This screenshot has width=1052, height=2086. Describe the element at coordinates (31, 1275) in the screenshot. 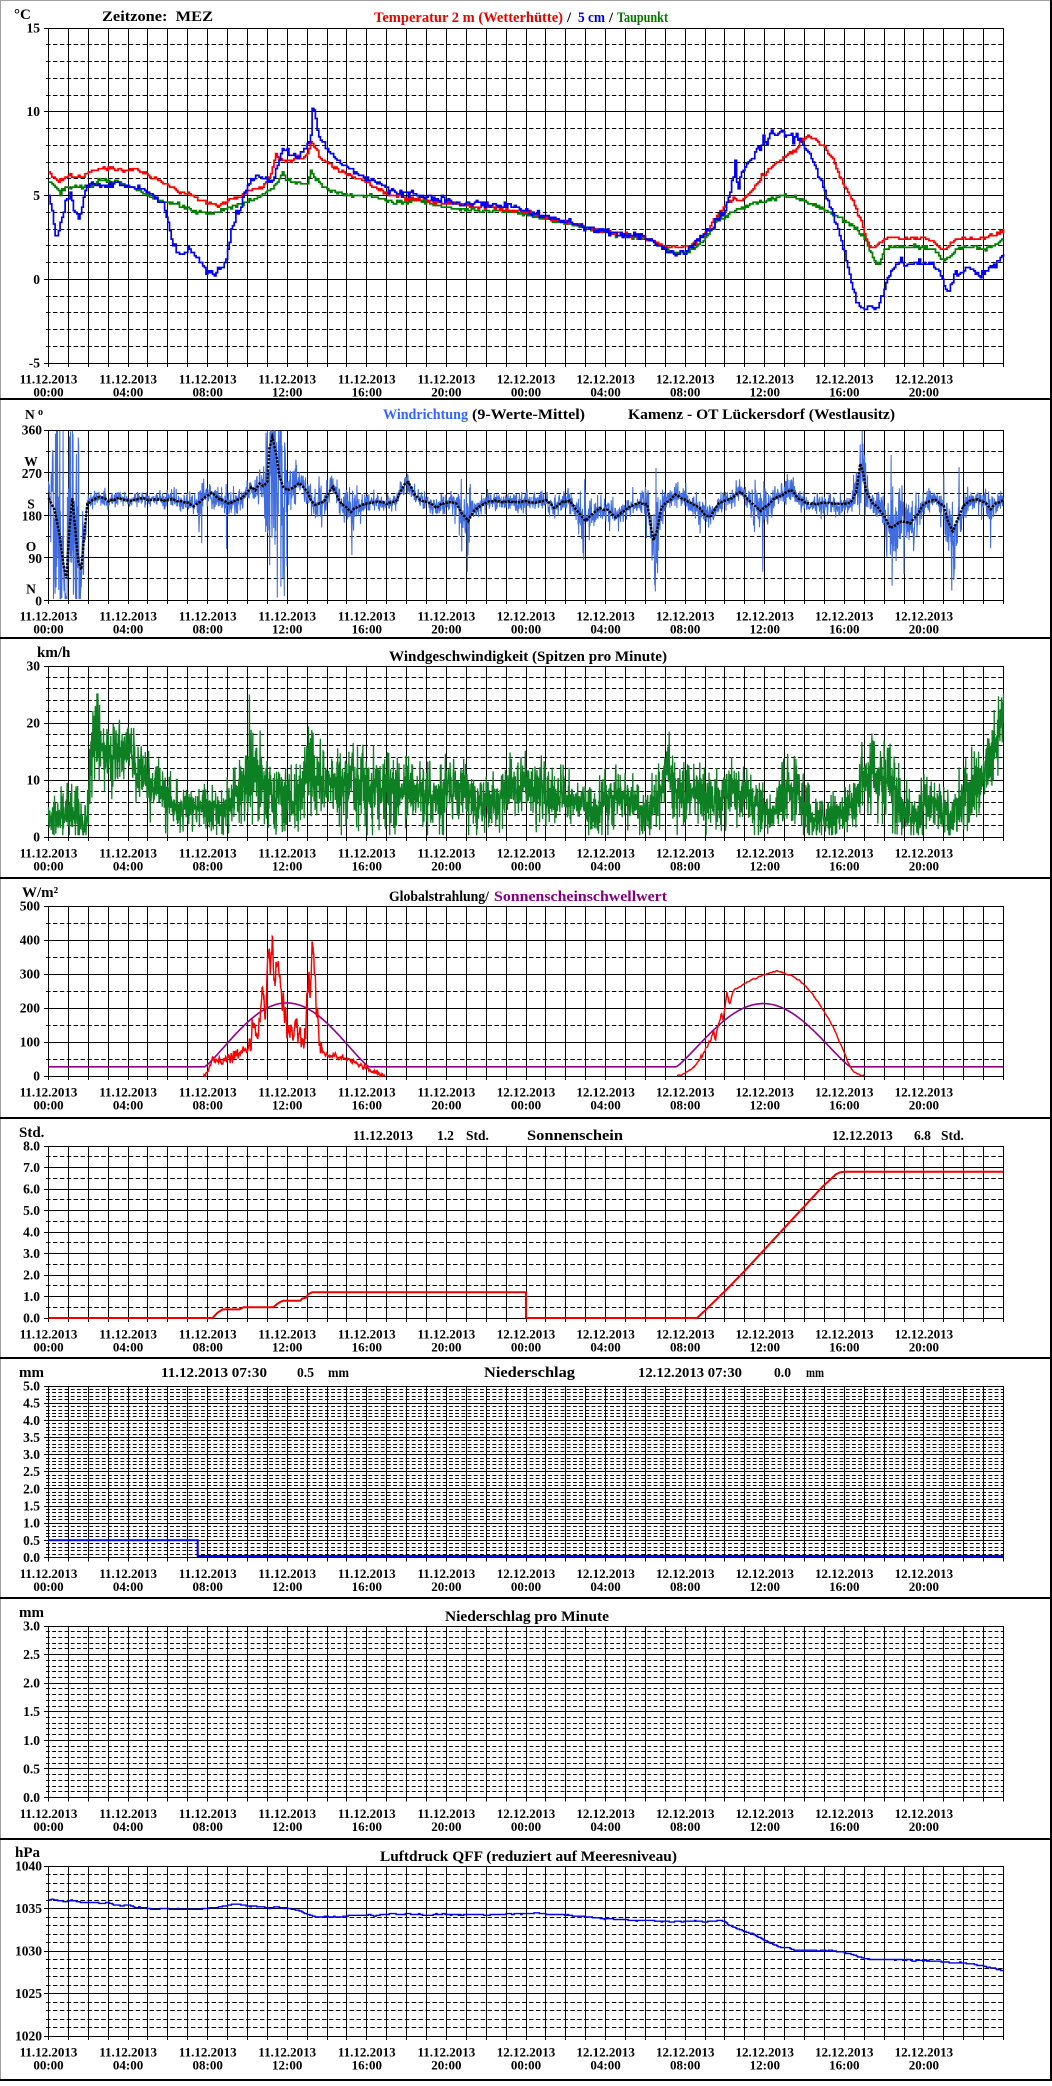

I see `svg-text: 2.0` at that location.